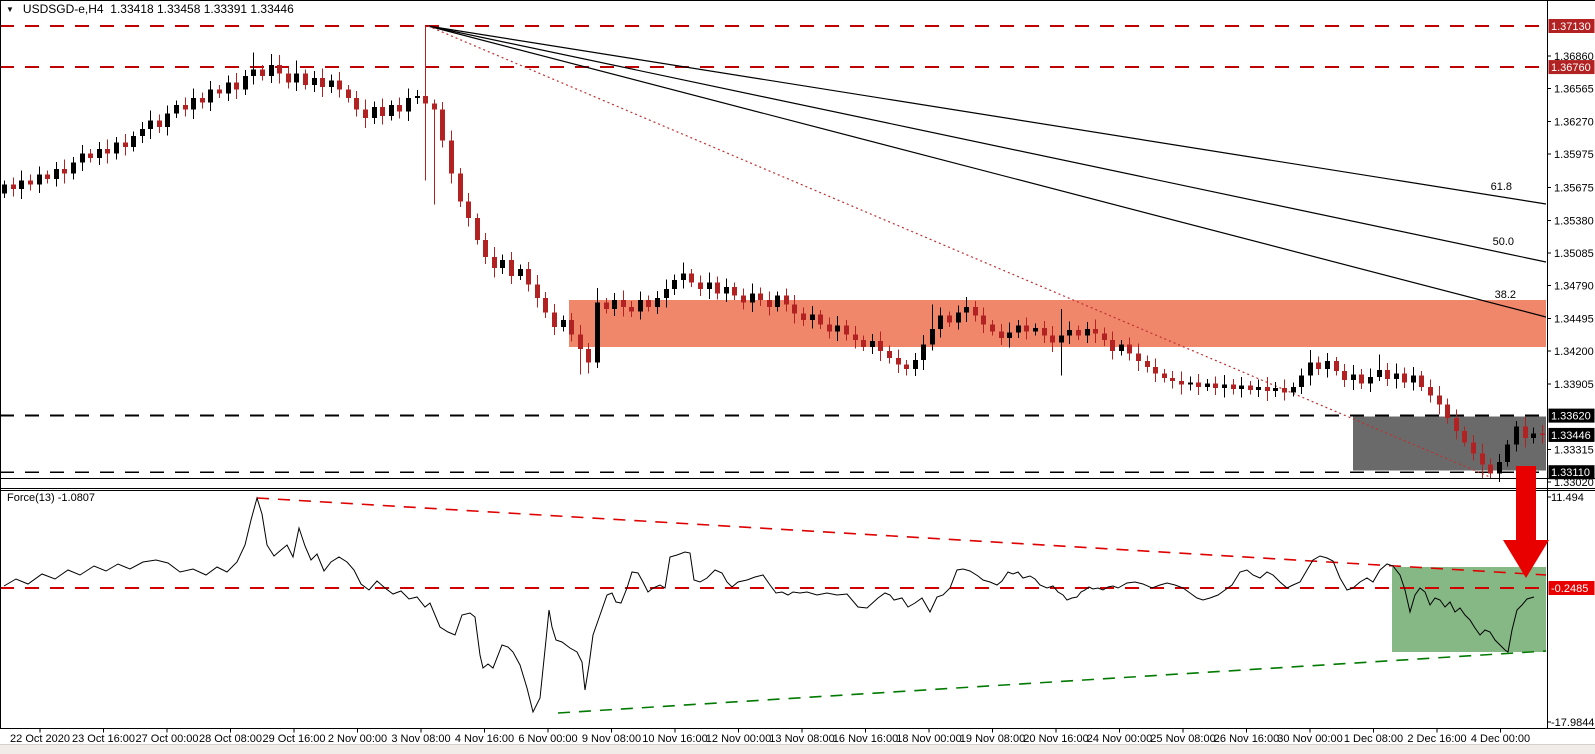 The image size is (1595, 754). Describe the element at coordinates (10, 9) in the screenshot. I see `symbol-dropdown-icon: ▼` at that location.